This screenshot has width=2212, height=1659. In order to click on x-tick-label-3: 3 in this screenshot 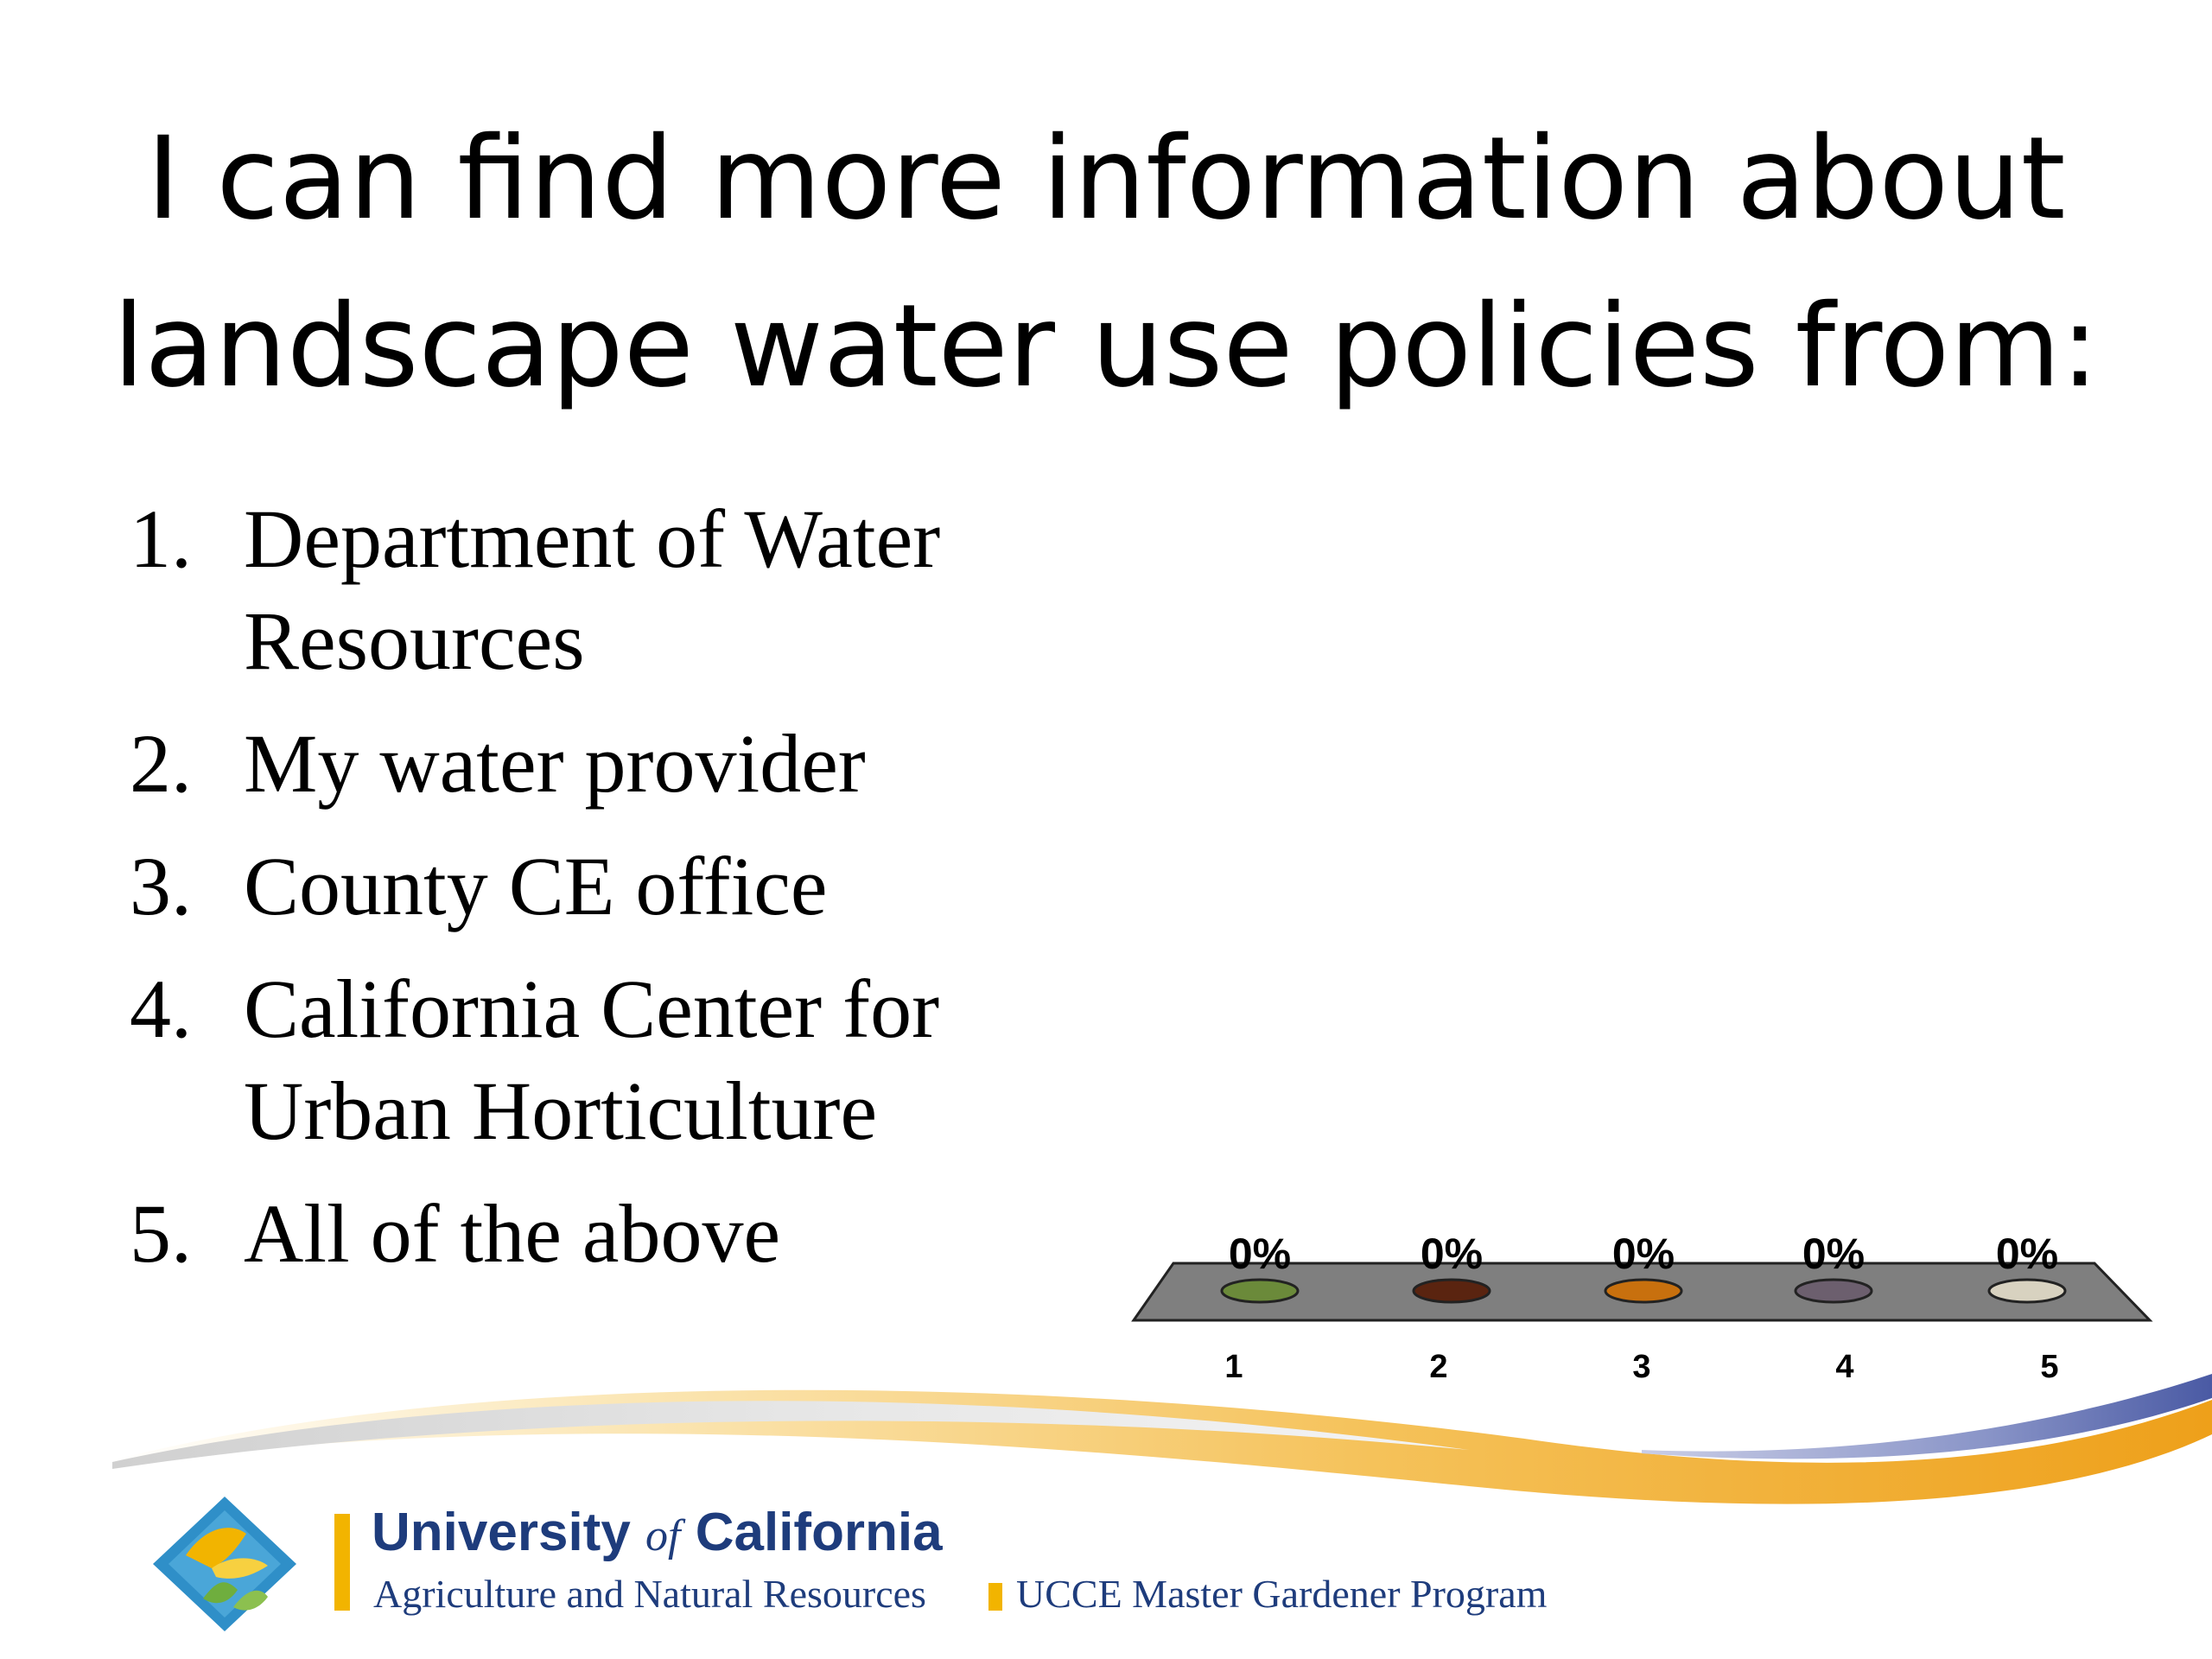, I will do `click(1641, 1367)`.